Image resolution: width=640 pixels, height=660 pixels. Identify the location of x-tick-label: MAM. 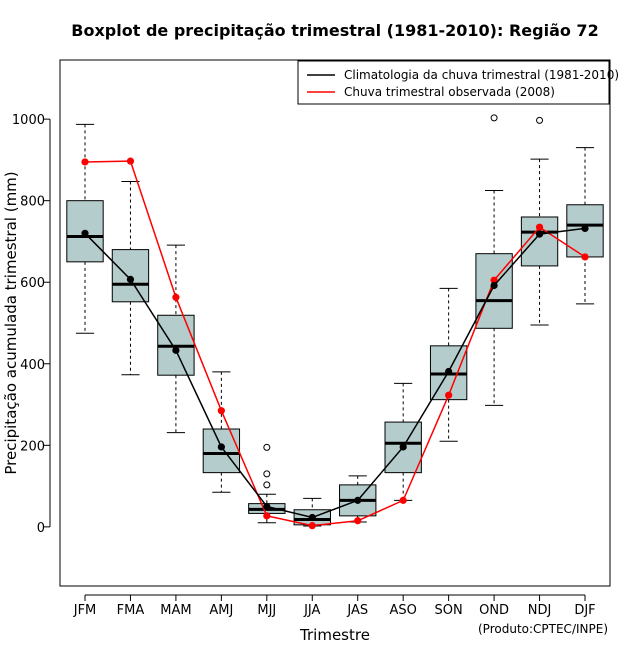
(175, 610).